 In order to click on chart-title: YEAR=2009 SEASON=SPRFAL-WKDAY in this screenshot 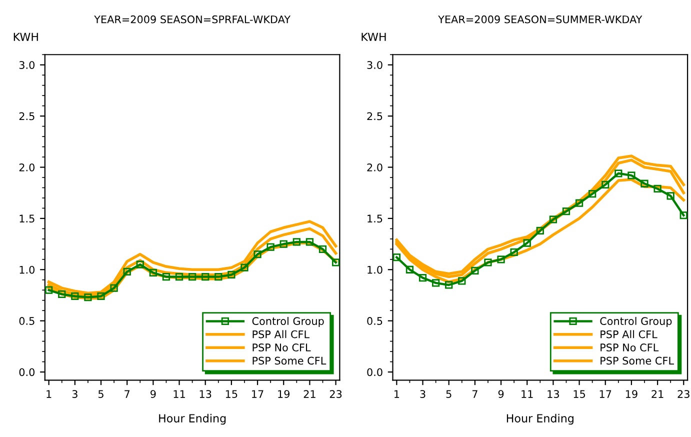, I will do `click(192, 19)`.